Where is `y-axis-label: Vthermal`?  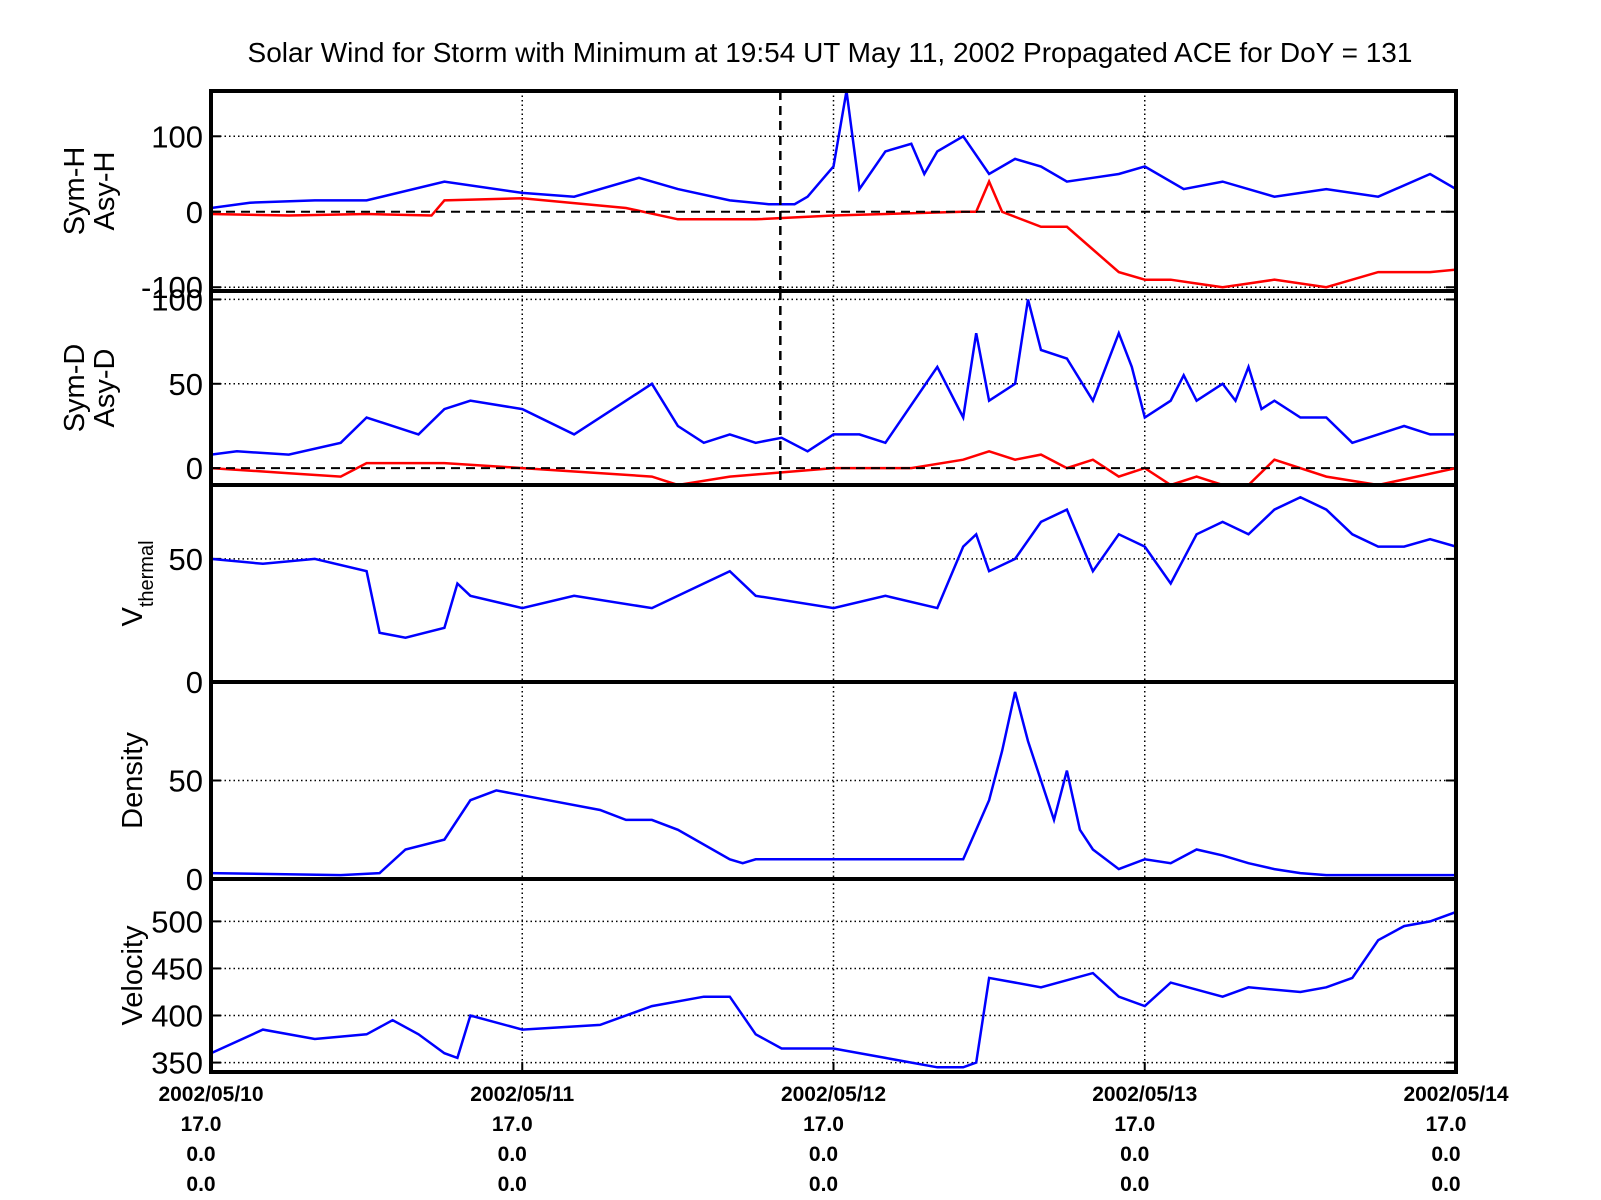 y-axis-label: Vthermal is located at coordinates (137, 583).